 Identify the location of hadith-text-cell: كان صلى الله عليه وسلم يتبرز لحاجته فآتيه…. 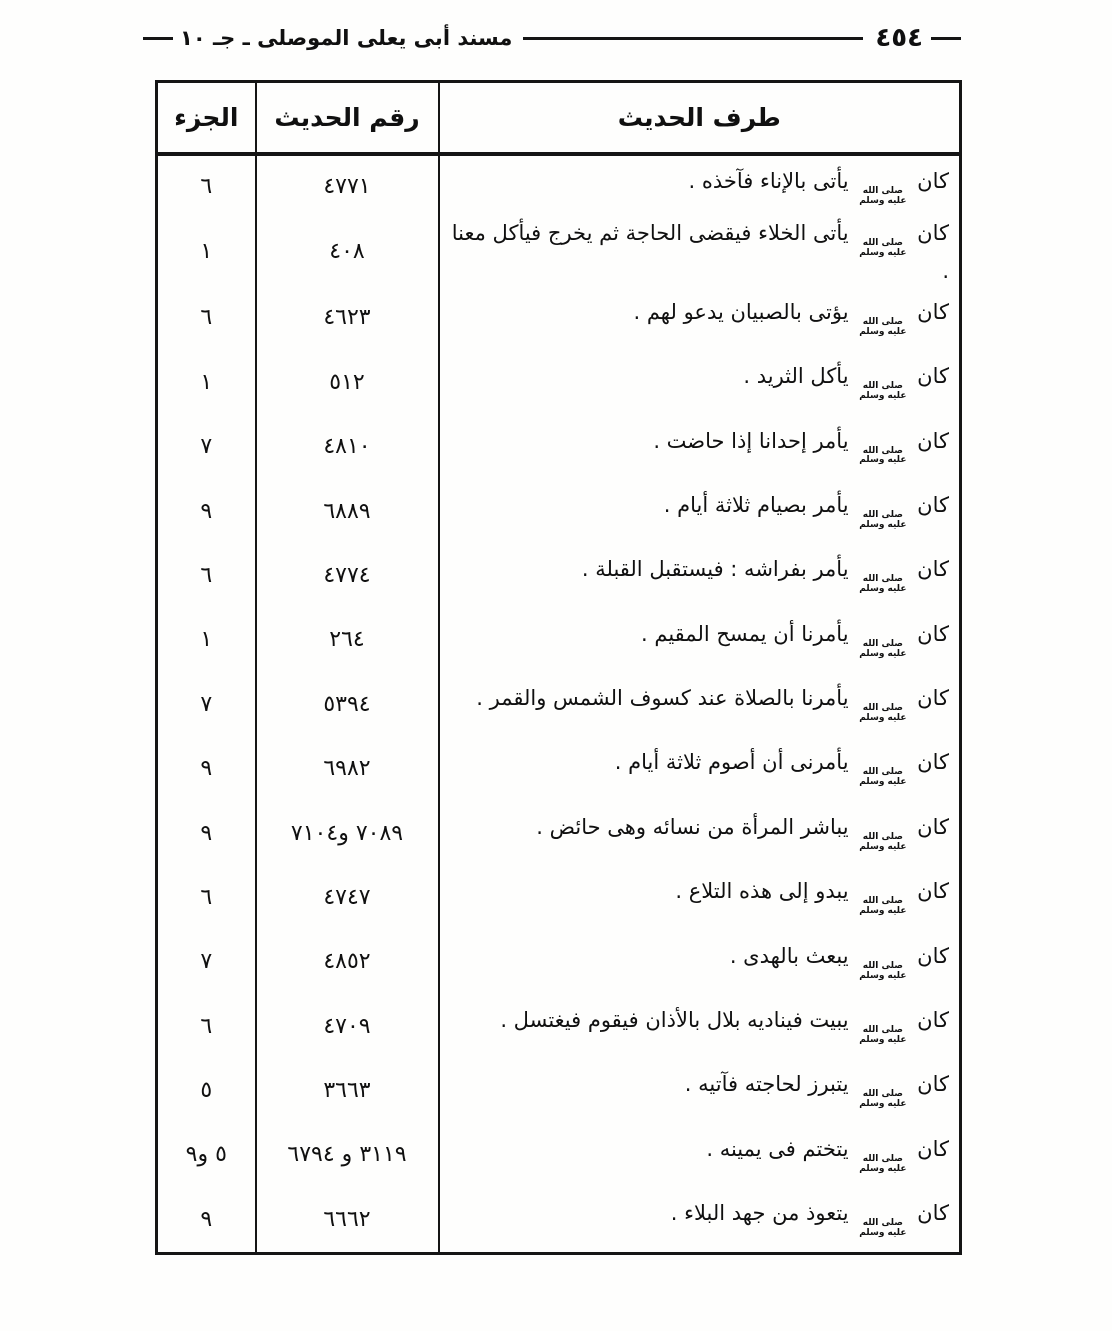
(700, 1091).